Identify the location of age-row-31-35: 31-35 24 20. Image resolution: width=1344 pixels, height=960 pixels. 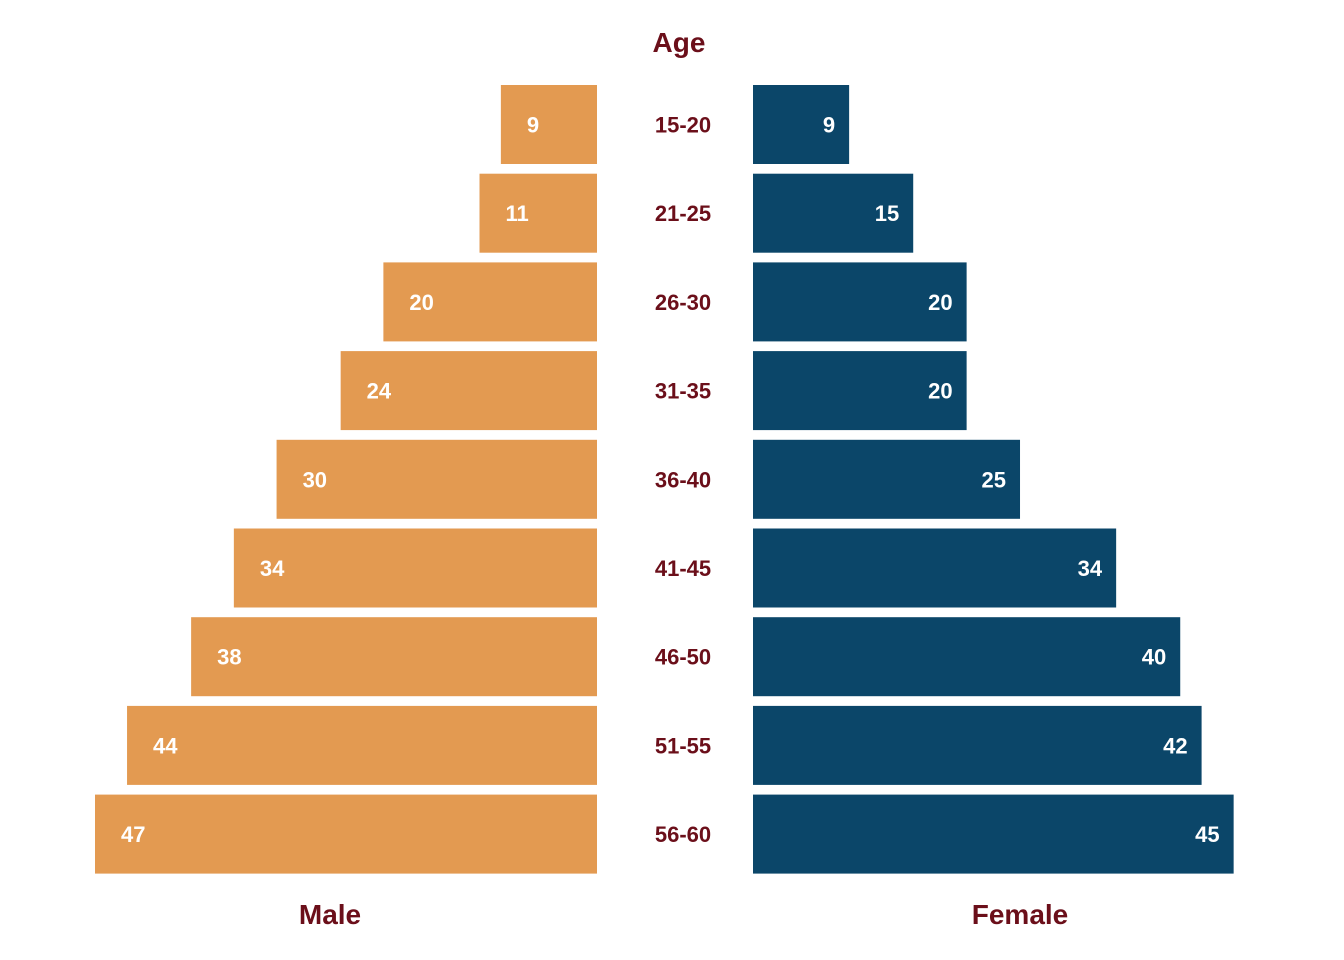
(653, 391).